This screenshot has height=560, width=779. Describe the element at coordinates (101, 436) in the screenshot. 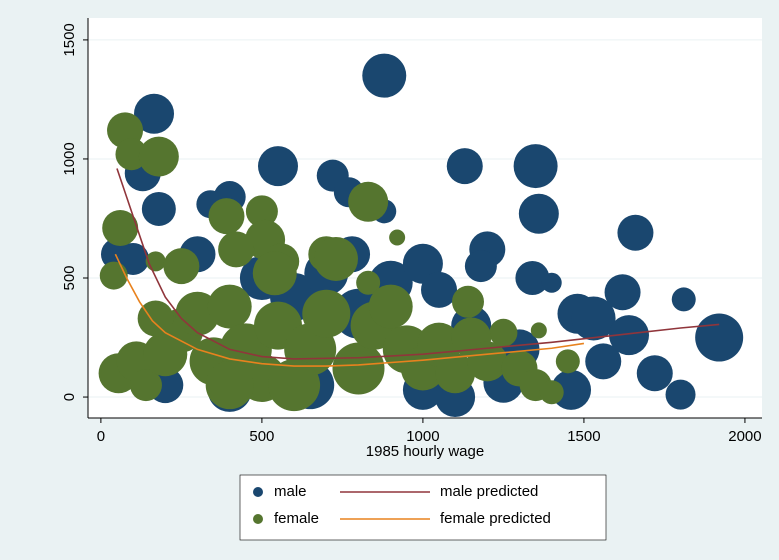

I see `x-tick-label: 0` at that location.